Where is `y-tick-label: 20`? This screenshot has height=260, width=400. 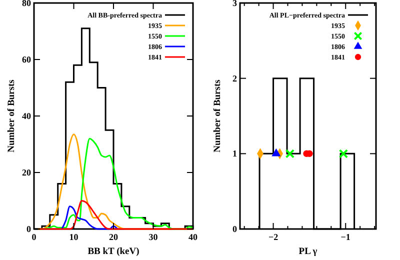
y-tick-label: 20 is located at coordinates (27, 173).